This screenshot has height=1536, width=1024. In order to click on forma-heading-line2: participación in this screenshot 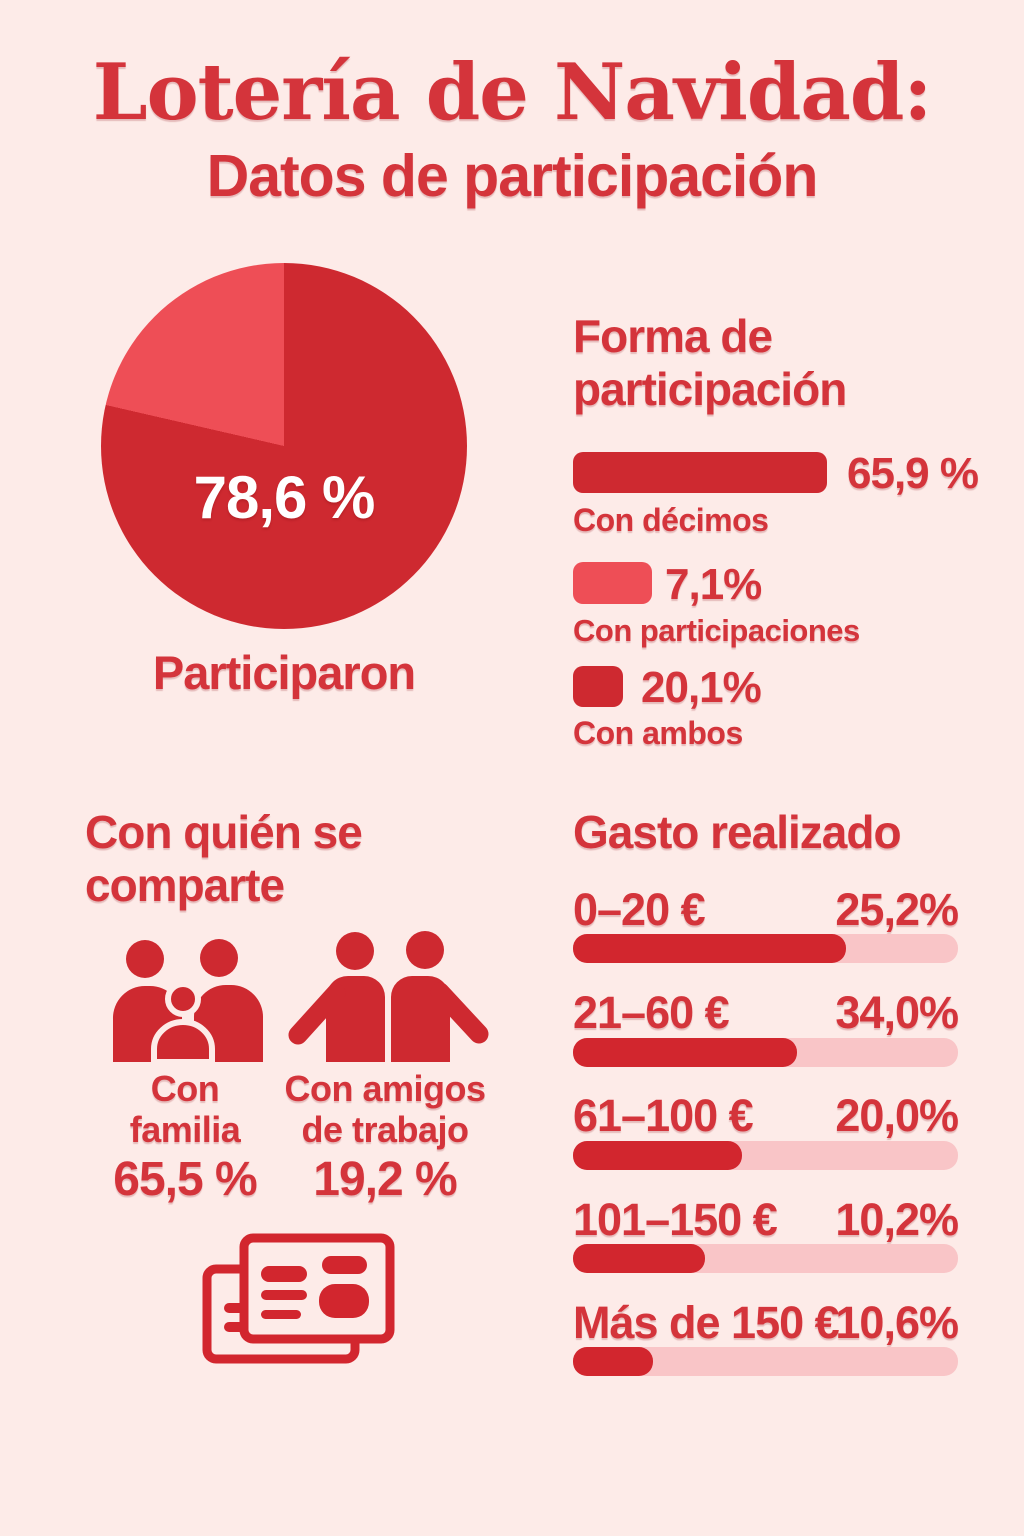, I will do `click(710, 389)`.